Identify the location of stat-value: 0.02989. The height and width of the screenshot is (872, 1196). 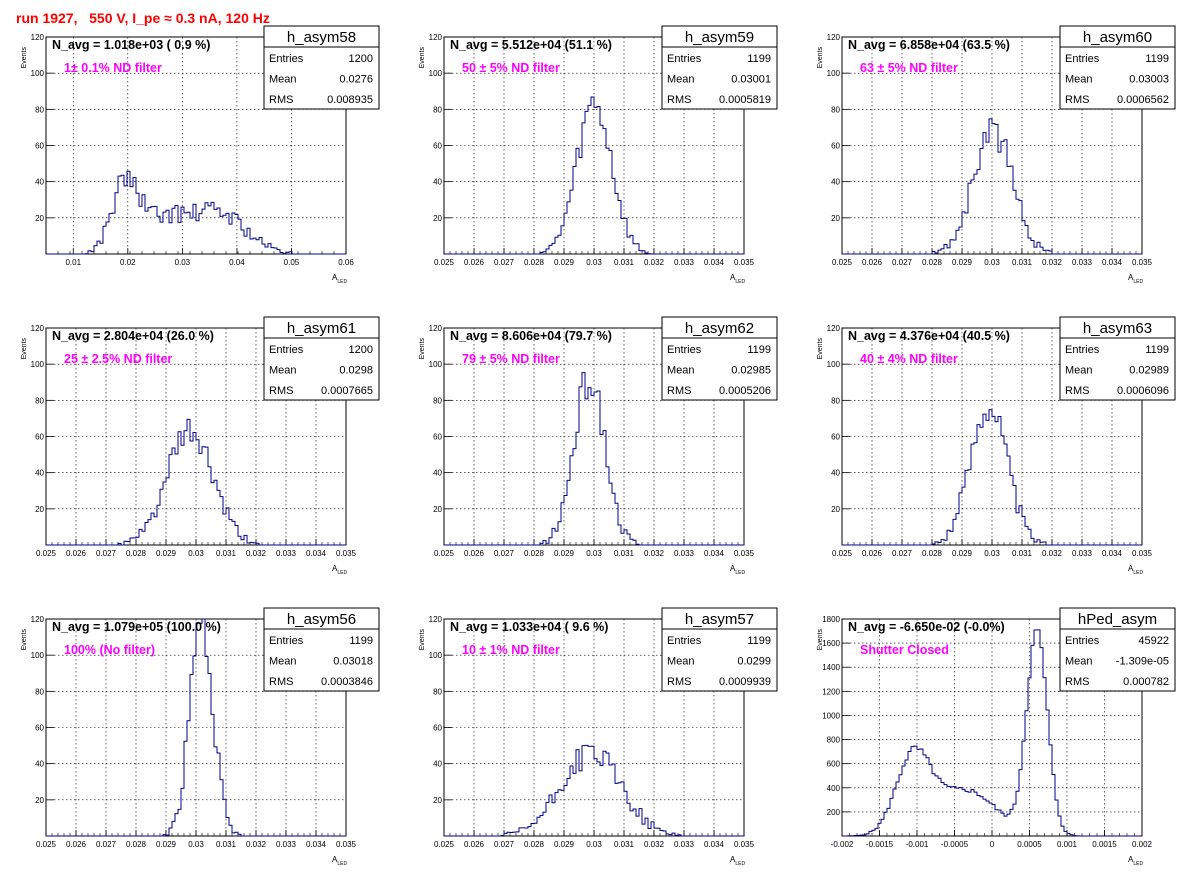
(1149, 371).